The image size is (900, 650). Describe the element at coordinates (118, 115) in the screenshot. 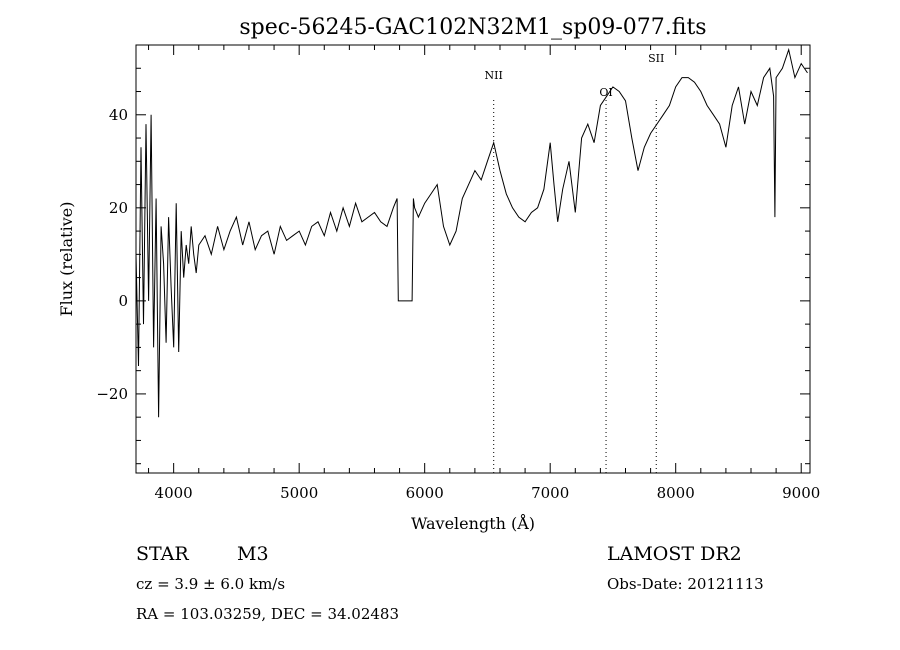

I see `y-tick-label: 40` at that location.